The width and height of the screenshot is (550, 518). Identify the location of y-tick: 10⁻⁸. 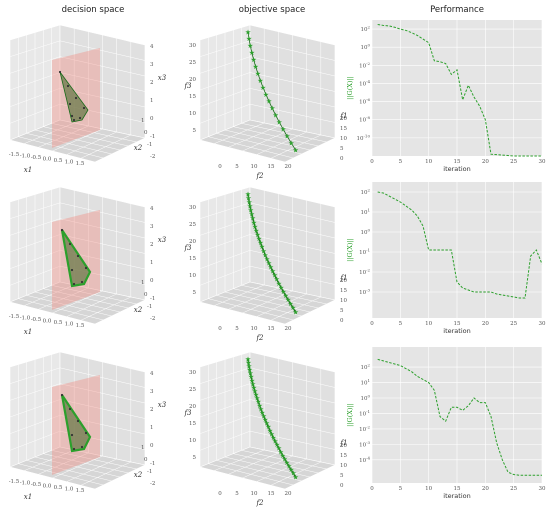
(364, 119).